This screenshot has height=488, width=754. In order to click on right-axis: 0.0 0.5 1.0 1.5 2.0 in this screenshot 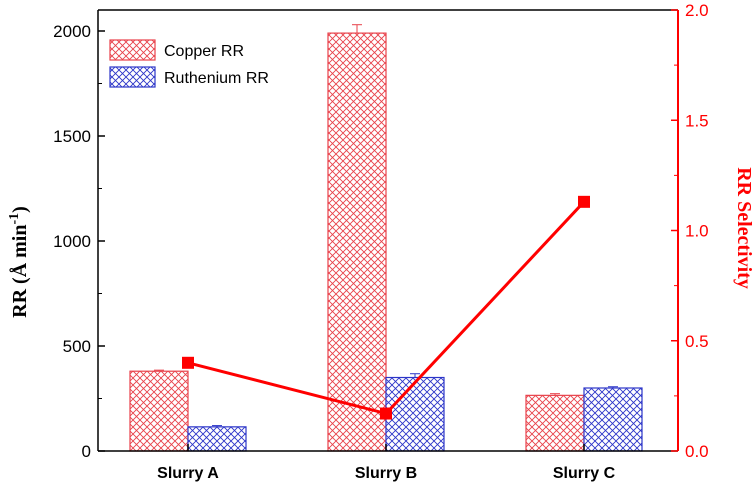, I will do `click(690, 231)`.